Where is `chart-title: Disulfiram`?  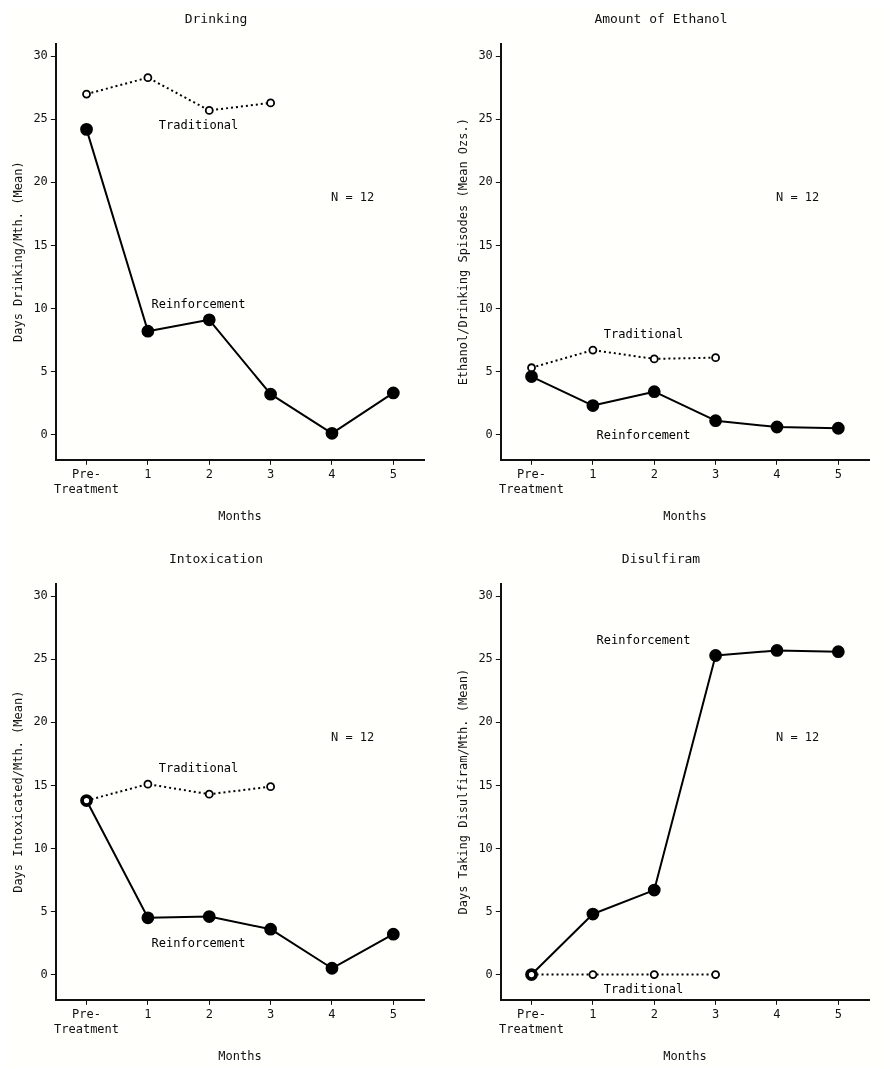
chart-title: Disulfiram is located at coordinates (661, 559).